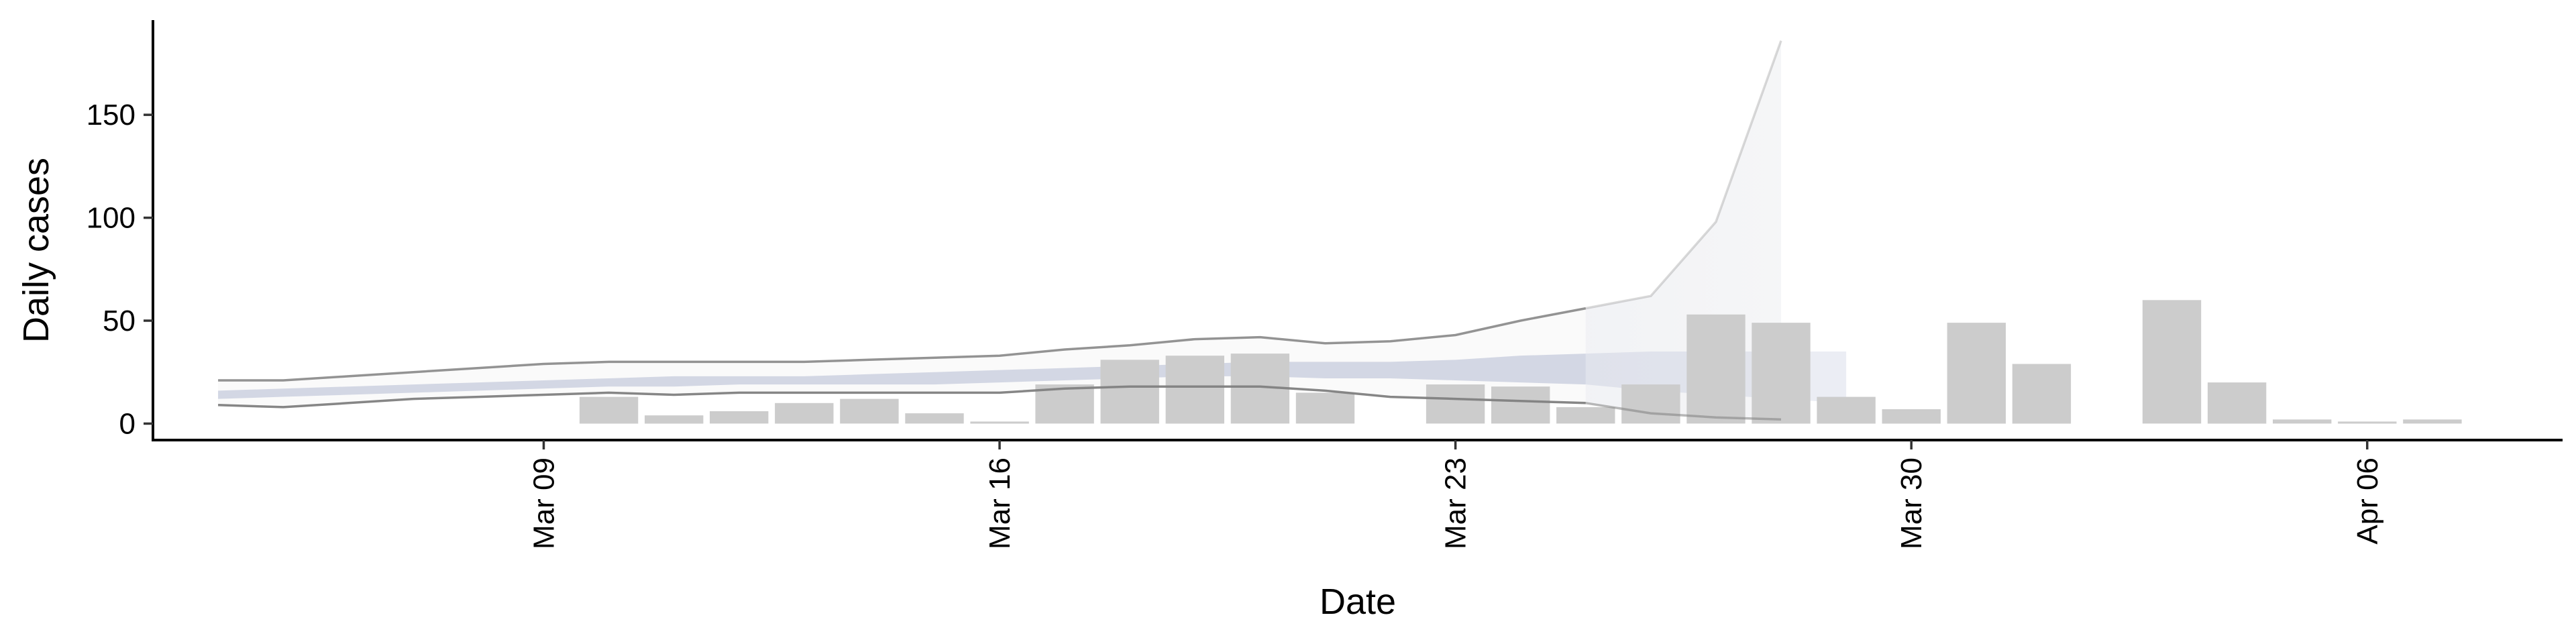 The image size is (2576, 644). What do you see at coordinates (999, 503) in the screenshot?
I see `x-tick-label: Mar 16` at bounding box center [999, 503].